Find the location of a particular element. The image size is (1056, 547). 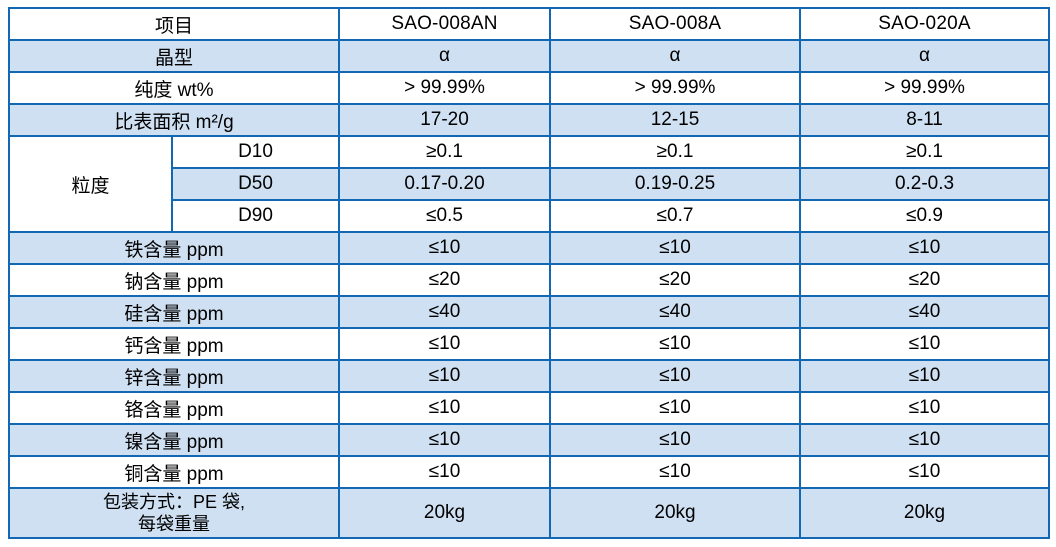

table-row-copper: 铜含量 ppm ≤10 ≤10 ≤10 is located at coordinates (529, 472).